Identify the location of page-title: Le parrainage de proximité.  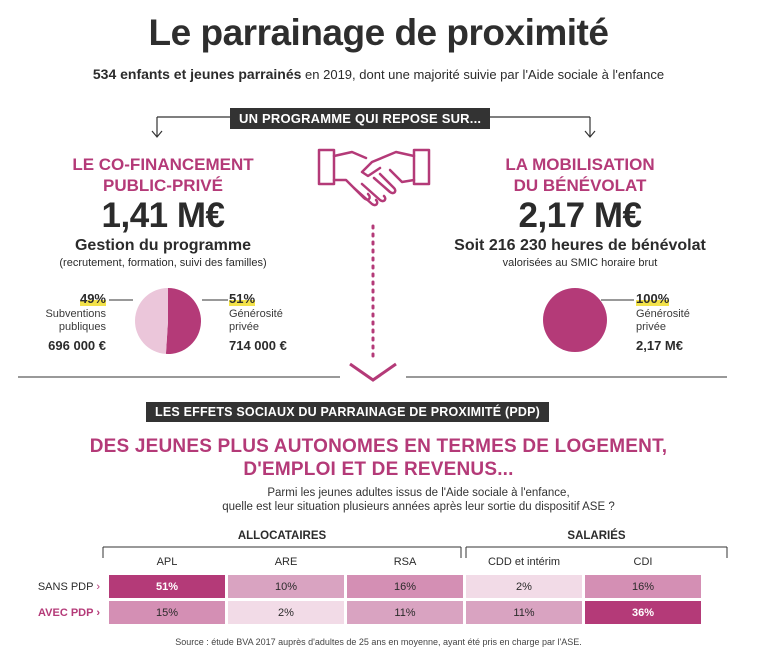
(378, 32).